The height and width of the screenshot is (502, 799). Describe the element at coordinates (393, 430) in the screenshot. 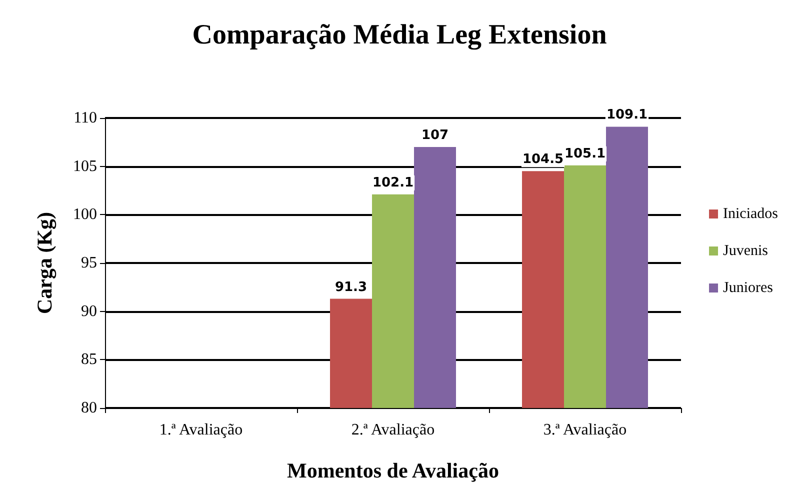

I see `x-tick-label: 2.ª Avaliação` at that location.